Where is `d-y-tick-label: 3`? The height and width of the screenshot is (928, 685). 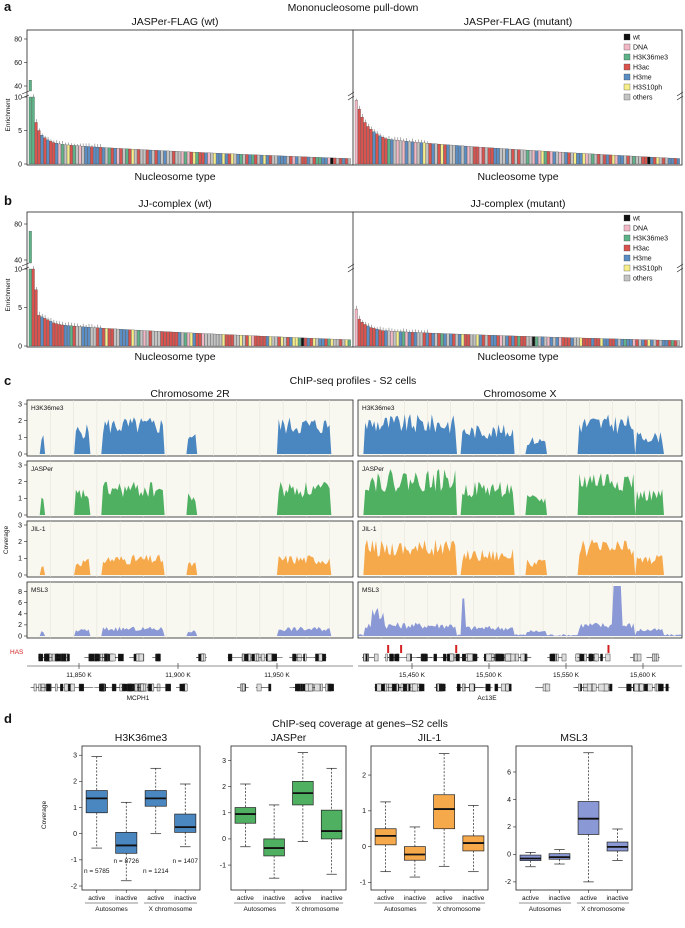
d-y-tick-label: 3 is located at coordinates (75, 756).